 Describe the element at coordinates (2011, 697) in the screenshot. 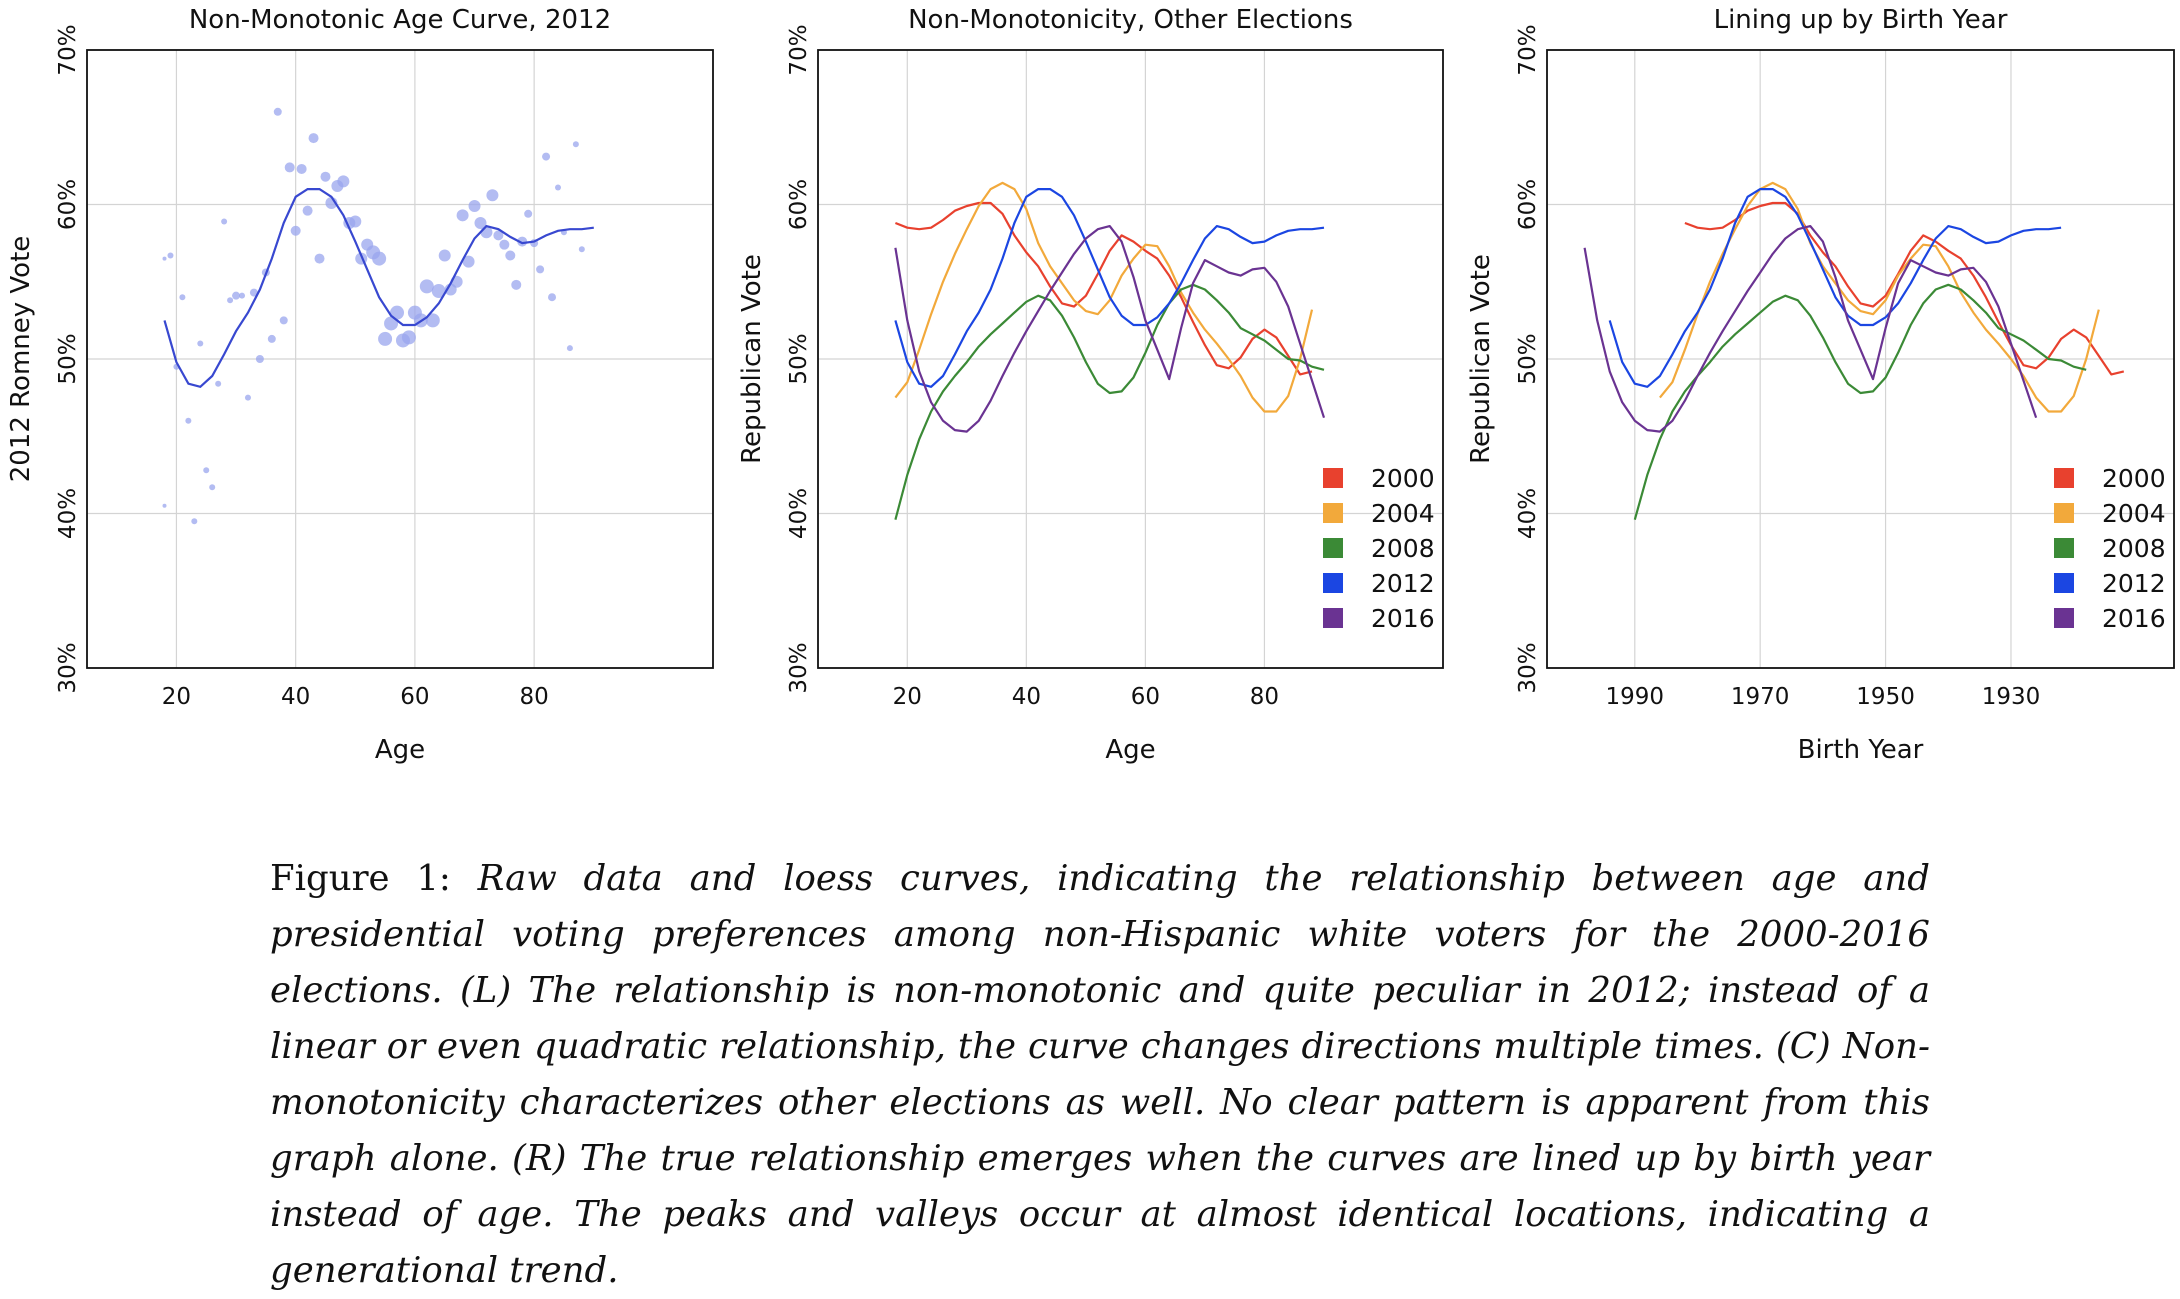

I see `x-tick-label: 1930` at that location.